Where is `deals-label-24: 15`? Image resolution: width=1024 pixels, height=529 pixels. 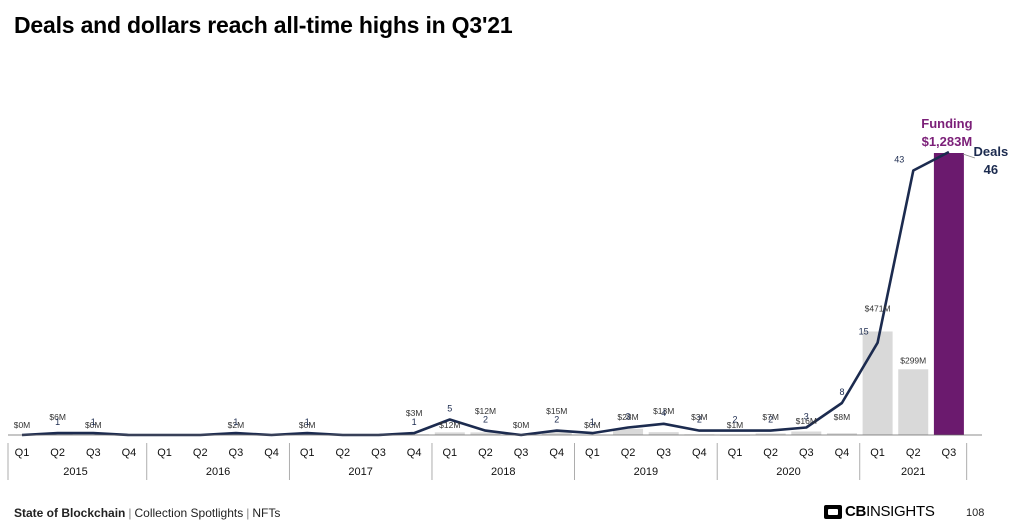 deals-label-24: 15 is located at coordinates (864, 332).